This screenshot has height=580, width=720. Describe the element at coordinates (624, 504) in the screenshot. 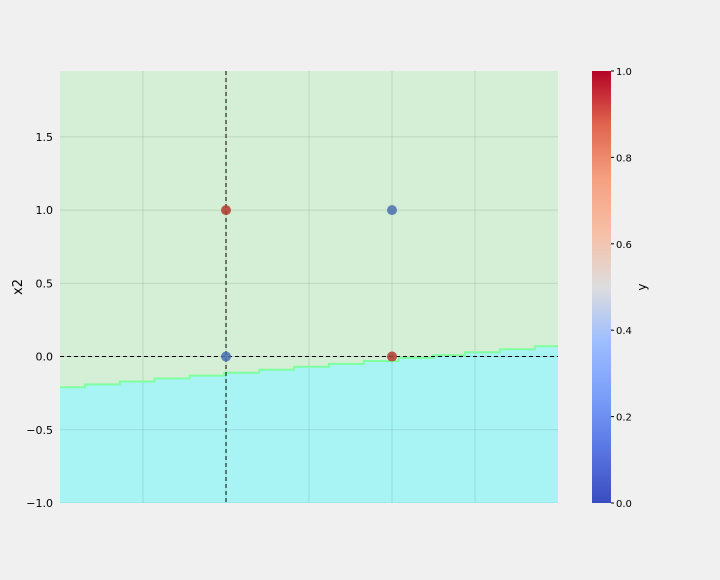

I see `colorbar-tick-label: 0.0` at that location.